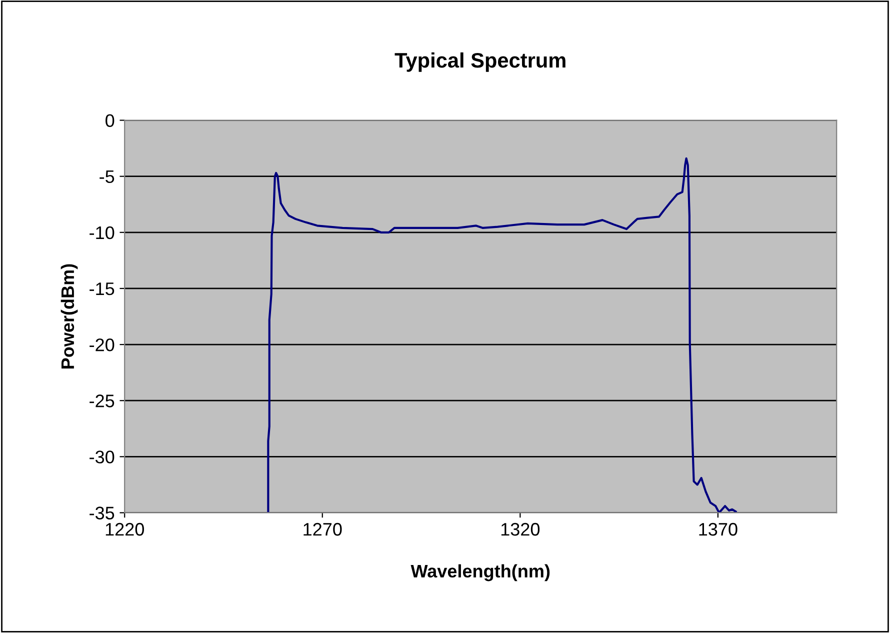  What do you see at coordinates (102, 233) in the screenshot?
I see `y-tick-label: -10` at bounding box center [102, 233].